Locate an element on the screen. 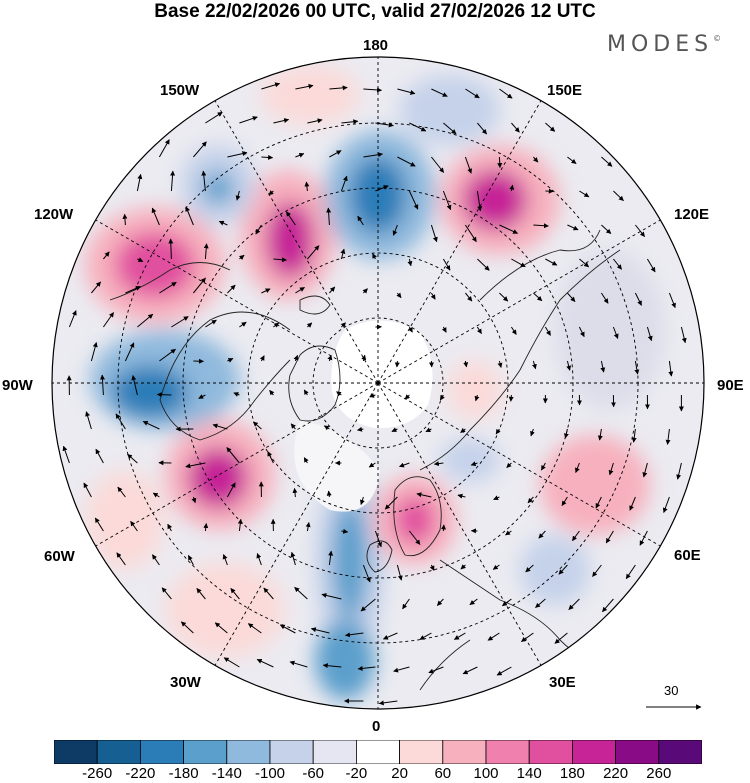 The height and width of the screenshot is (783, 750). pole-region is located at coordinates (363, 416).